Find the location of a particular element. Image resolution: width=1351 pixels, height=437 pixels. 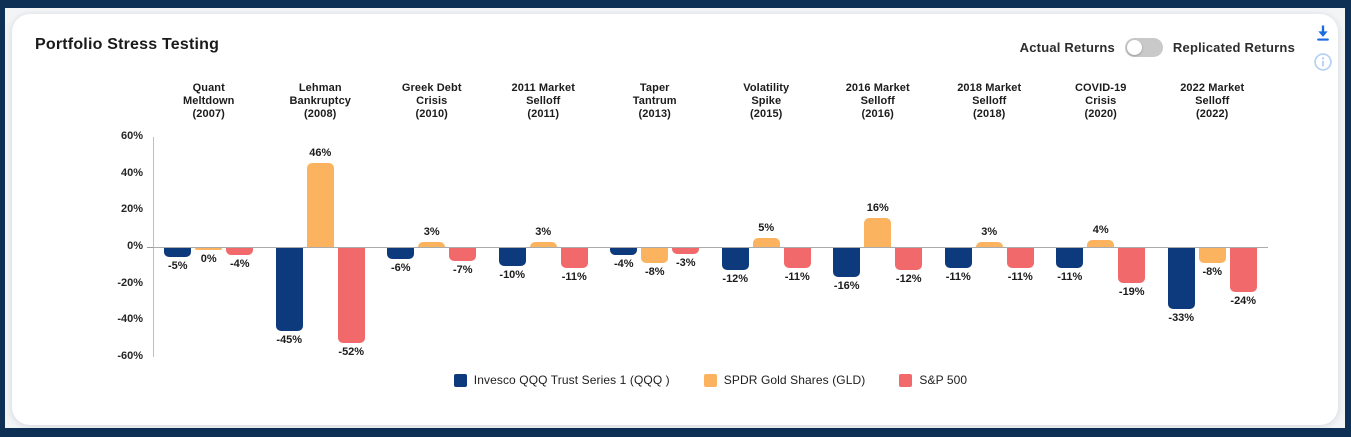

download-icon is located at coordinates (1323, 33).